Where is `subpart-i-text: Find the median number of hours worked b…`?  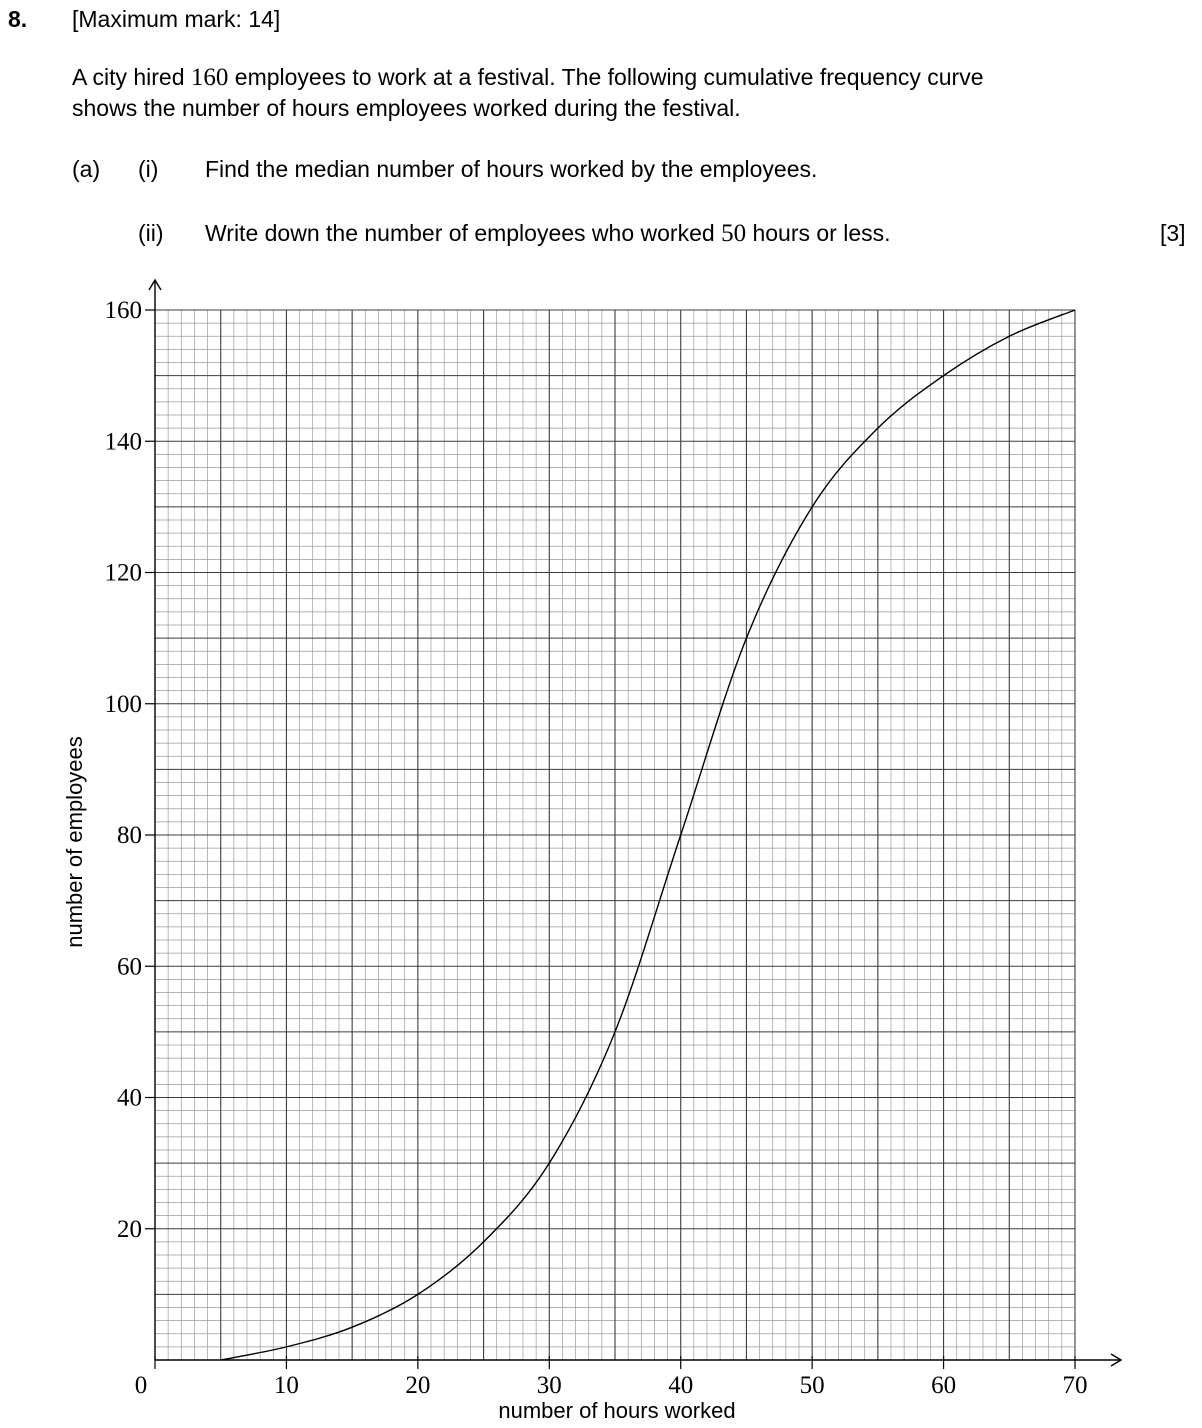 subpart-i-text: Find the median number of hours worked b… is located at coordinates (511, 169).